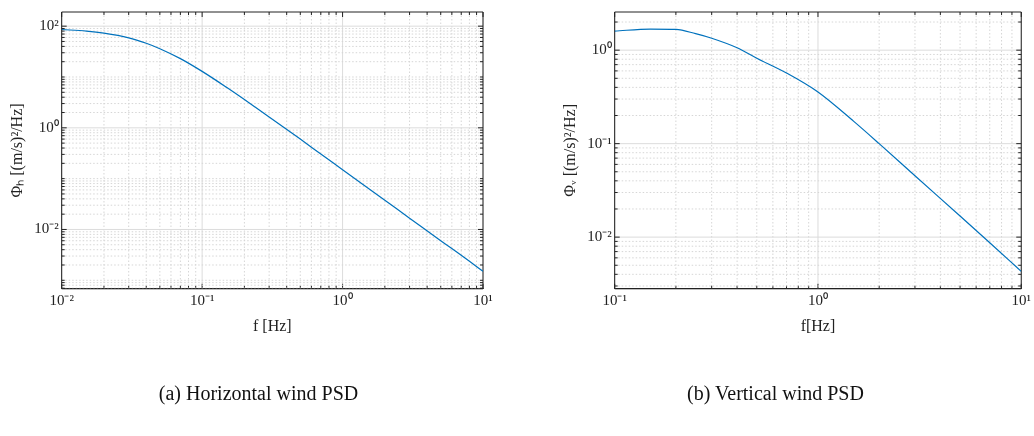 The image size is (1034, 436). Describe the element at coordinates (775, 393) in the screenshot. I see `text: (b) Vertical wind PSD` at that location.